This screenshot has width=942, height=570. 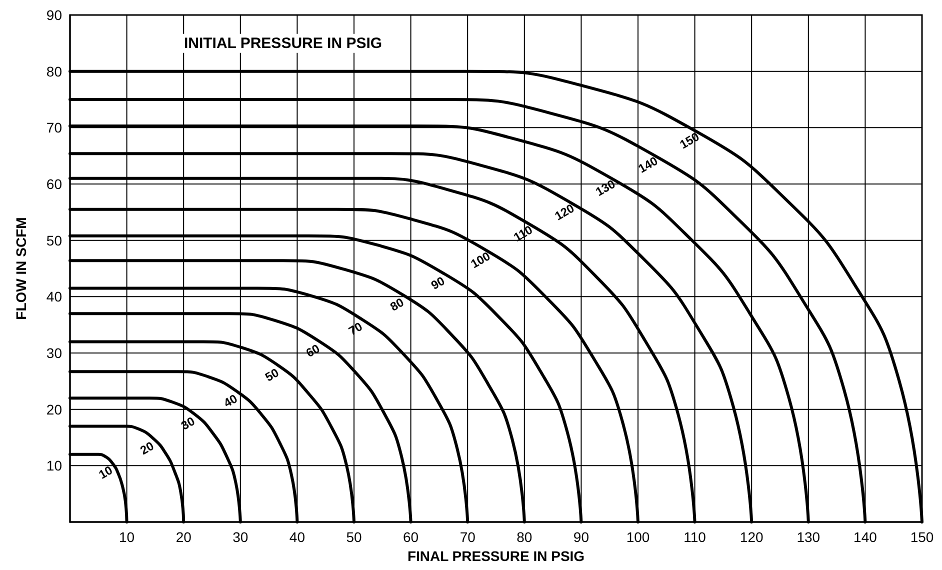 What do you see at coordinates (188, 423) in the screenshot?
I see `annotation: 30` at bounding box center [188, 423].